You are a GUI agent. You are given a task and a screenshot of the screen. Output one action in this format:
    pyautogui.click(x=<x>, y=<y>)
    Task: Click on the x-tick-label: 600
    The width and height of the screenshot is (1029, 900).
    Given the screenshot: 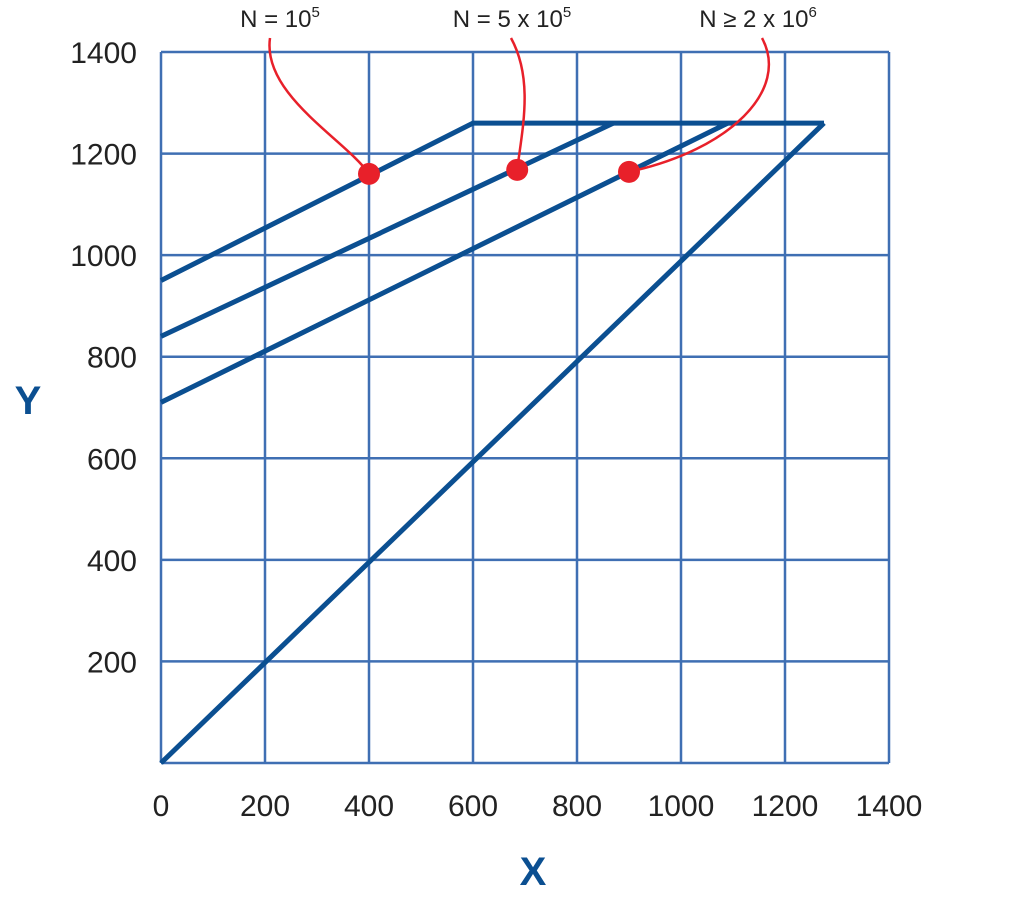 What is the action you would take?
    pyautogui.click(x=473, y=806)
    